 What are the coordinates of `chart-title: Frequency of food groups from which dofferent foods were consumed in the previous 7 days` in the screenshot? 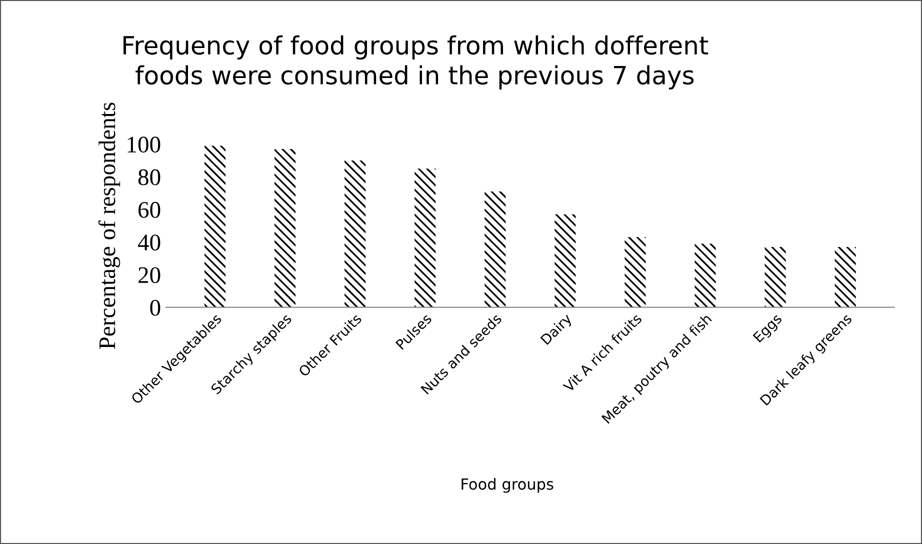 It's located at (416, 62).